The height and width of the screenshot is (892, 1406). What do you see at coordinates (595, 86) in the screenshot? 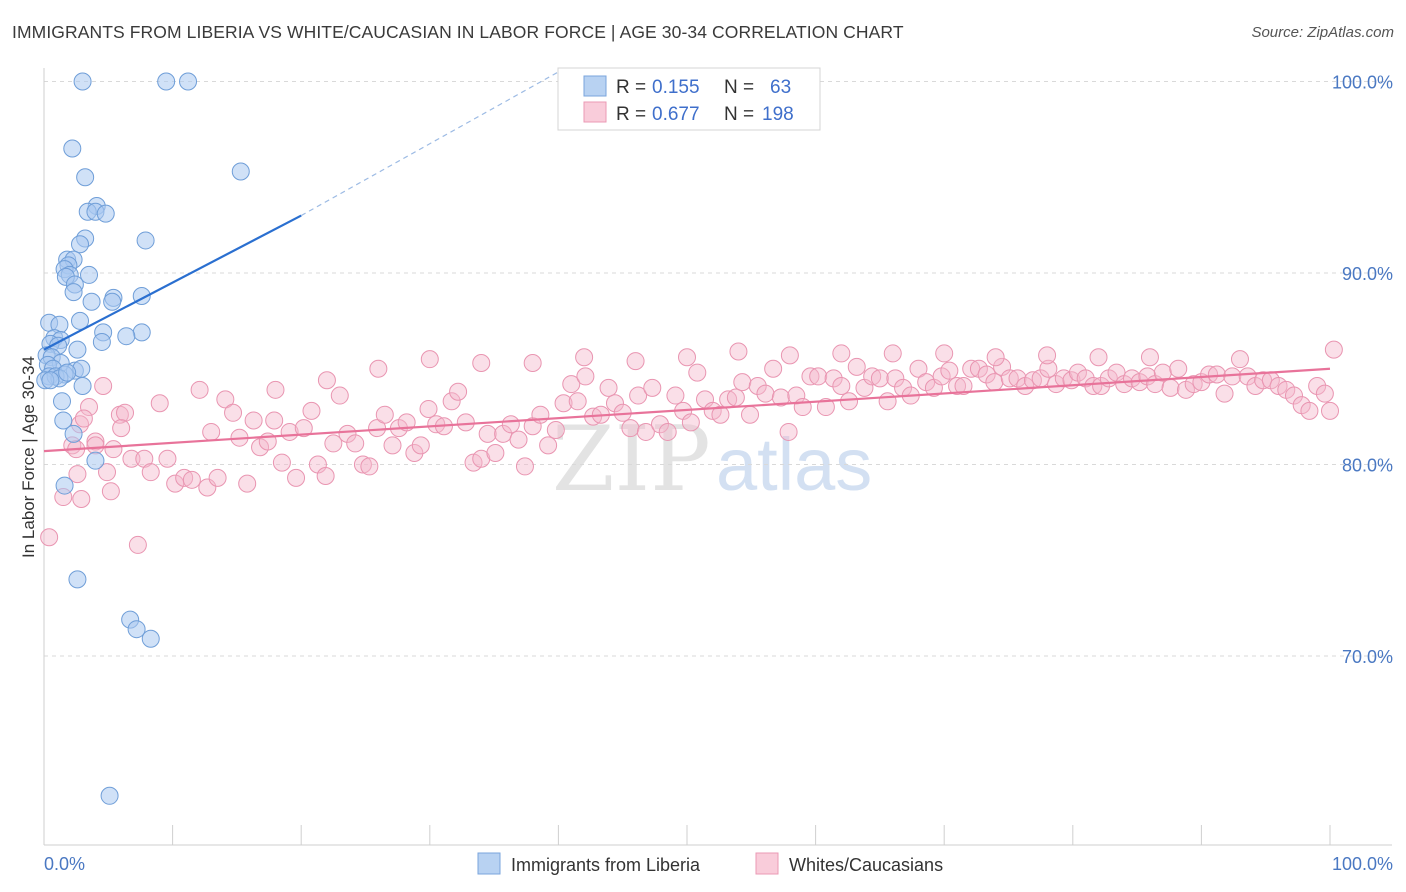
I see `legend-swatch-liberia` at bounding box center [595, 86].